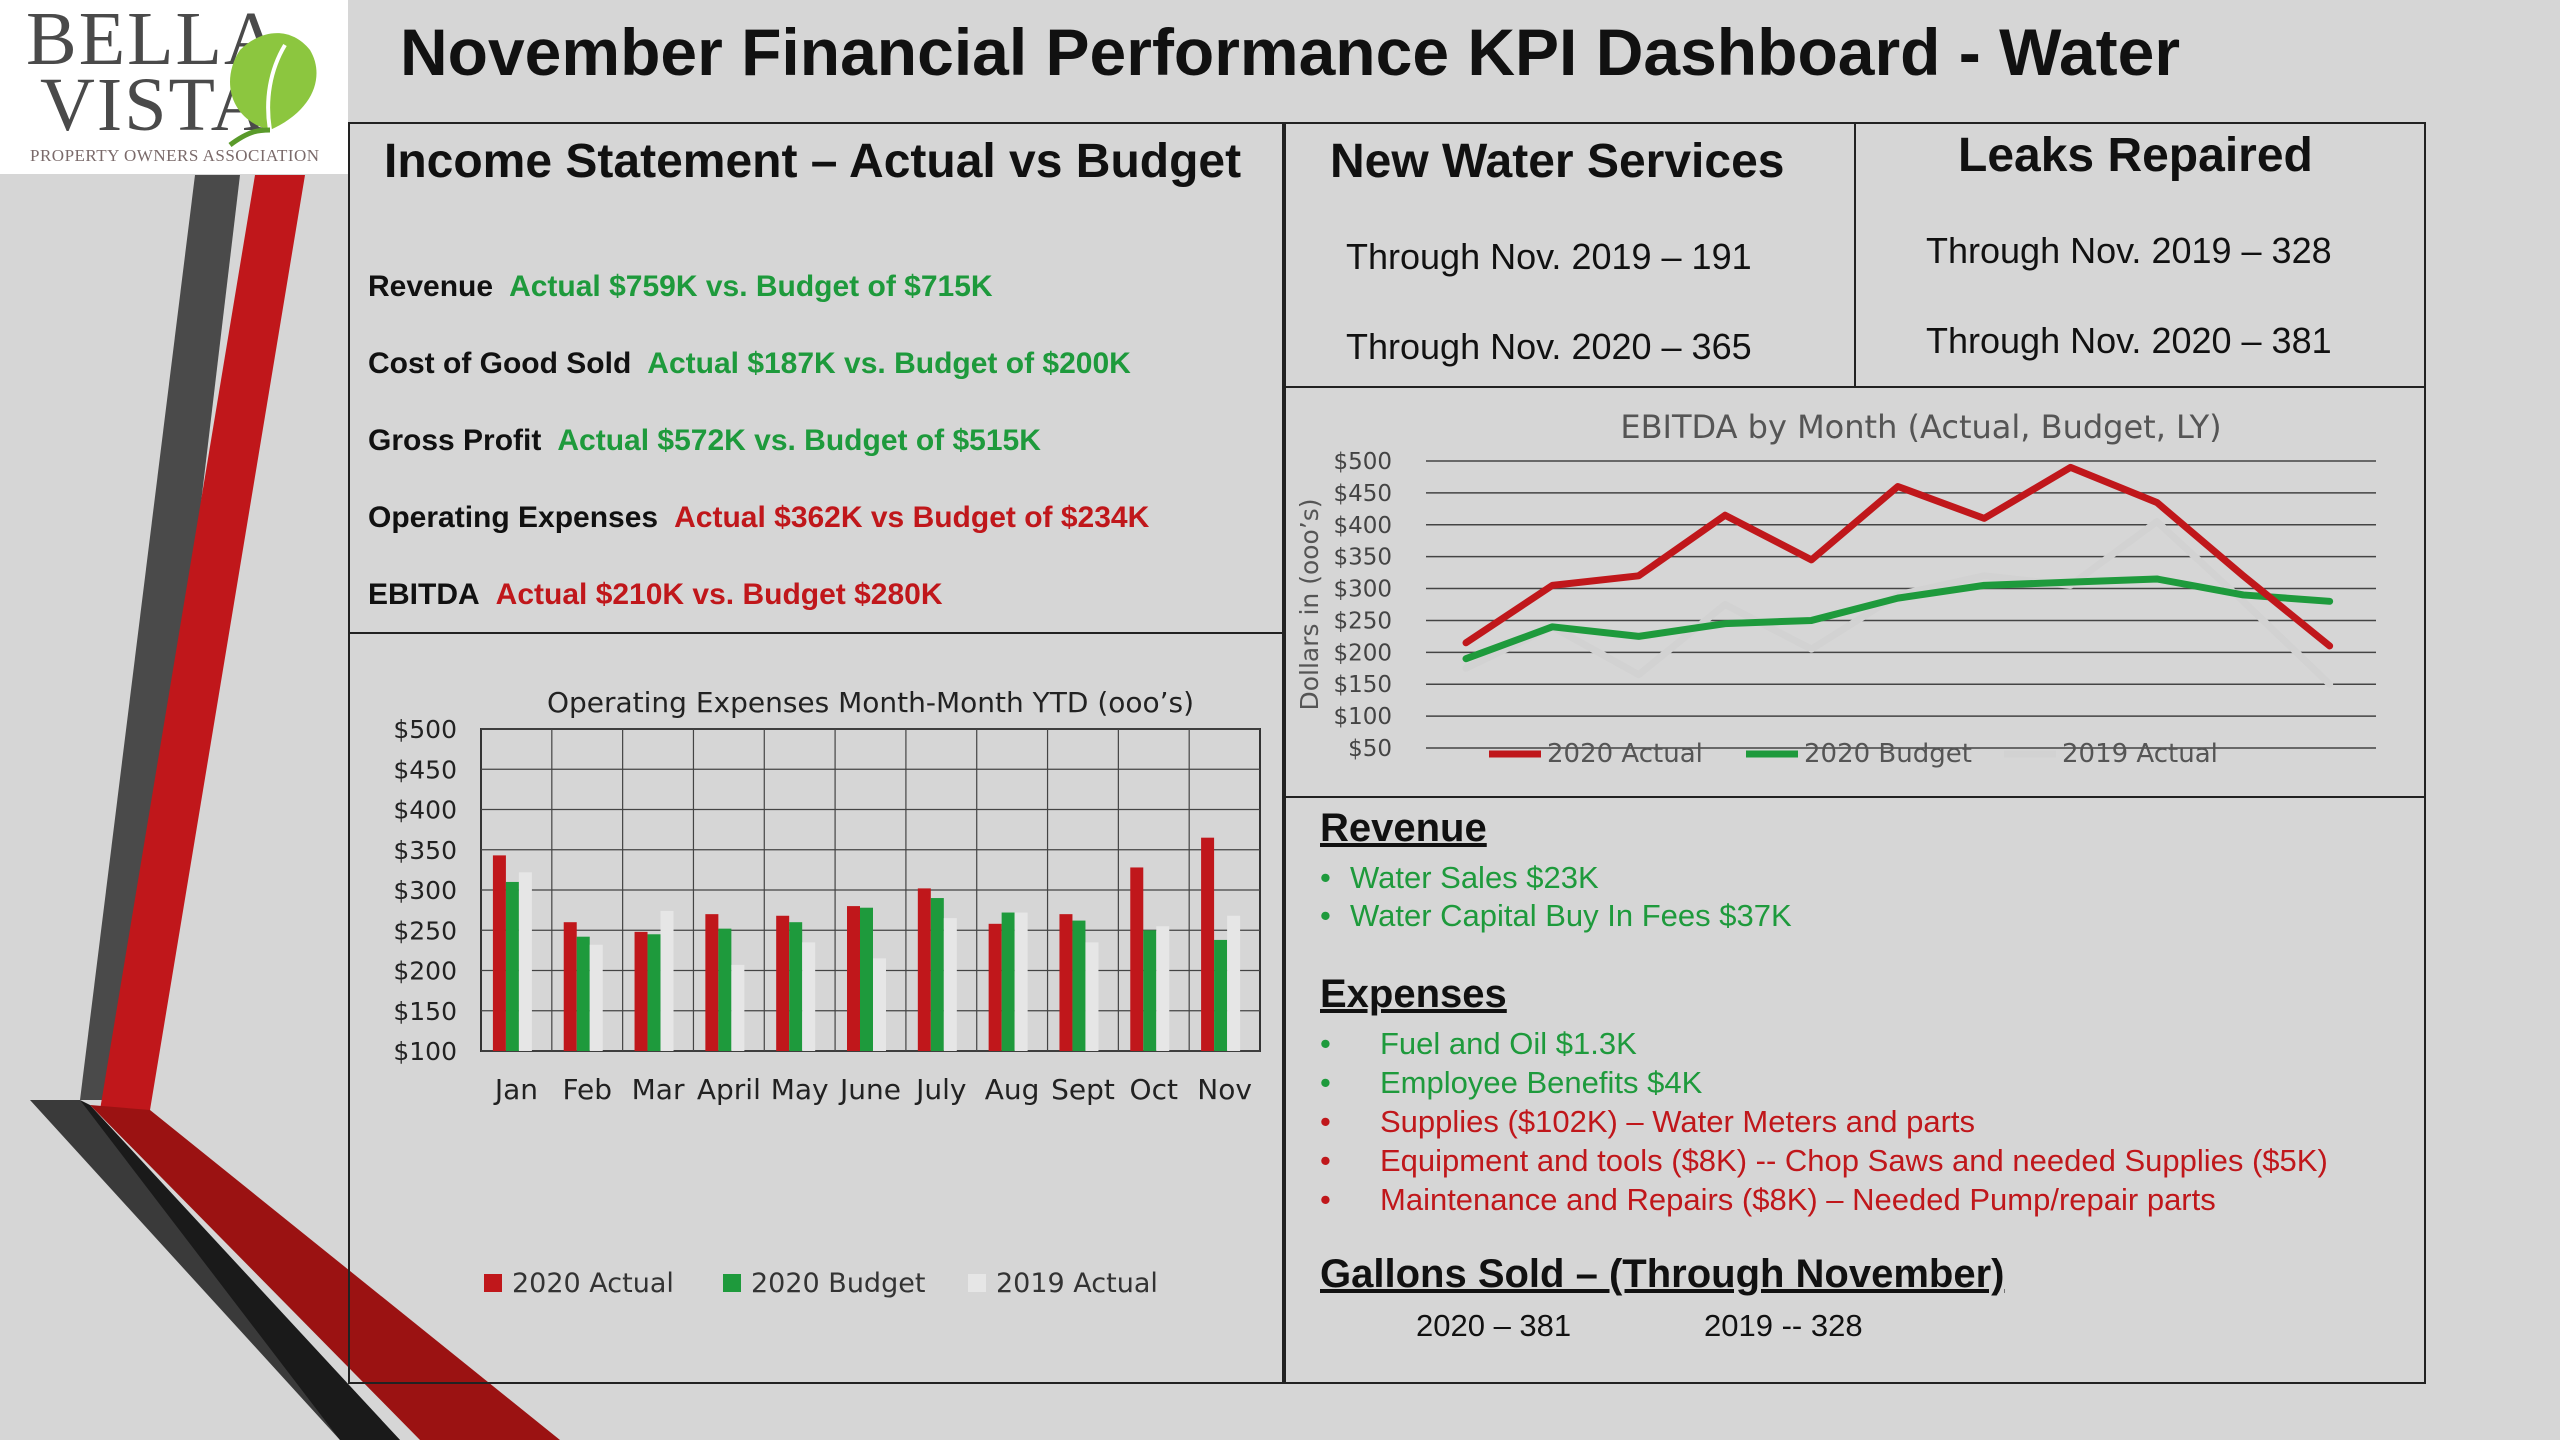 Image resolution: width=2560 pixels, height=1440 pixels. What do you see at coordinates (1362, 653) in the screenshot?
I see `line-chart-y-tick: $200` at bounding box center [1362, 653].